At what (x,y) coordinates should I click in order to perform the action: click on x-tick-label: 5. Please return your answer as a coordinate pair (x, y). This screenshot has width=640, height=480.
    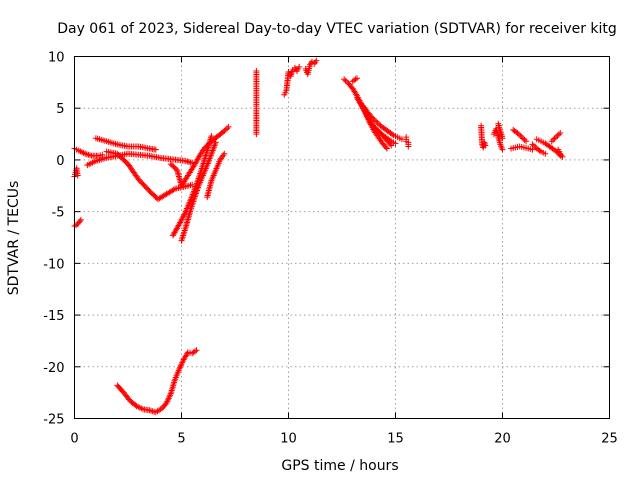
    Looking at the image, I should click on (181, 439).